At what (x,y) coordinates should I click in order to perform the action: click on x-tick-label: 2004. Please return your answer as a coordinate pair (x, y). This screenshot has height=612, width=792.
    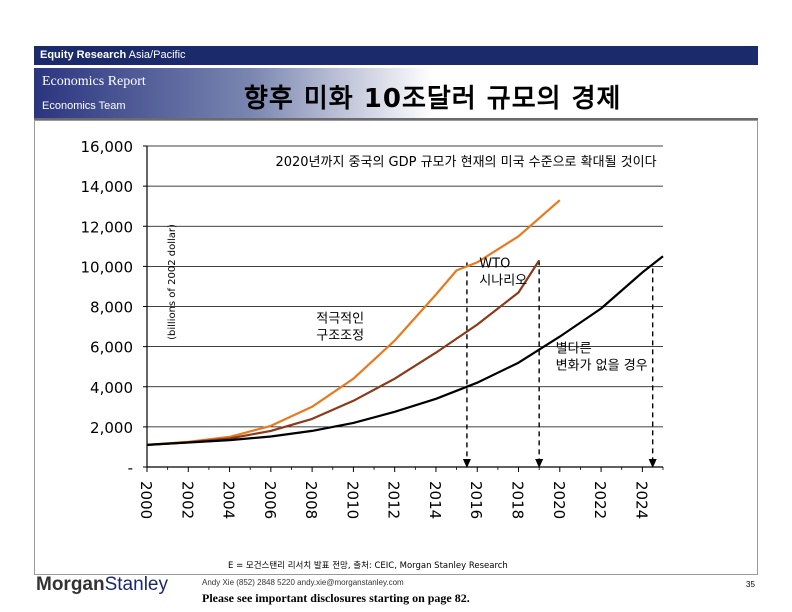
    Looking at the image, I should click on (229, 500).